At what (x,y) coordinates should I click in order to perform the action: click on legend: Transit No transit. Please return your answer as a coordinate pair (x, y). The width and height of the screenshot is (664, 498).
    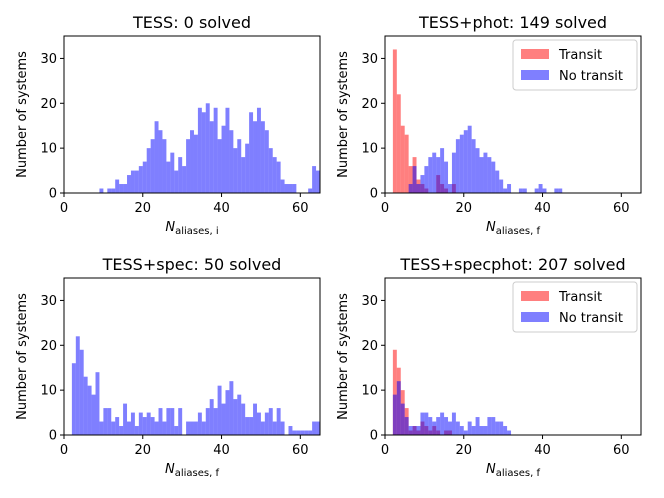
    Looking at the image, I should click on (575, 65).